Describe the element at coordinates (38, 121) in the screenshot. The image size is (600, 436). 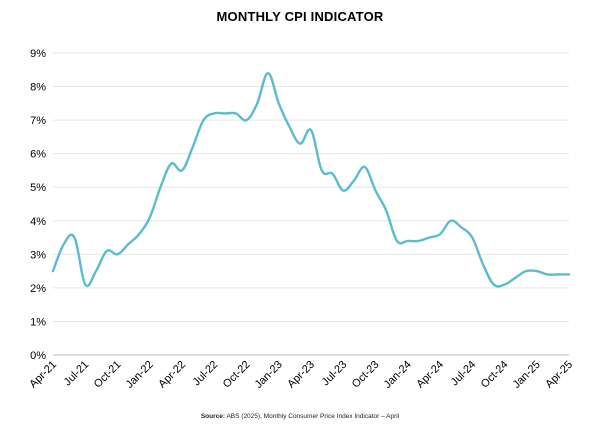
I see `y-tick-label: 7%` at that location.